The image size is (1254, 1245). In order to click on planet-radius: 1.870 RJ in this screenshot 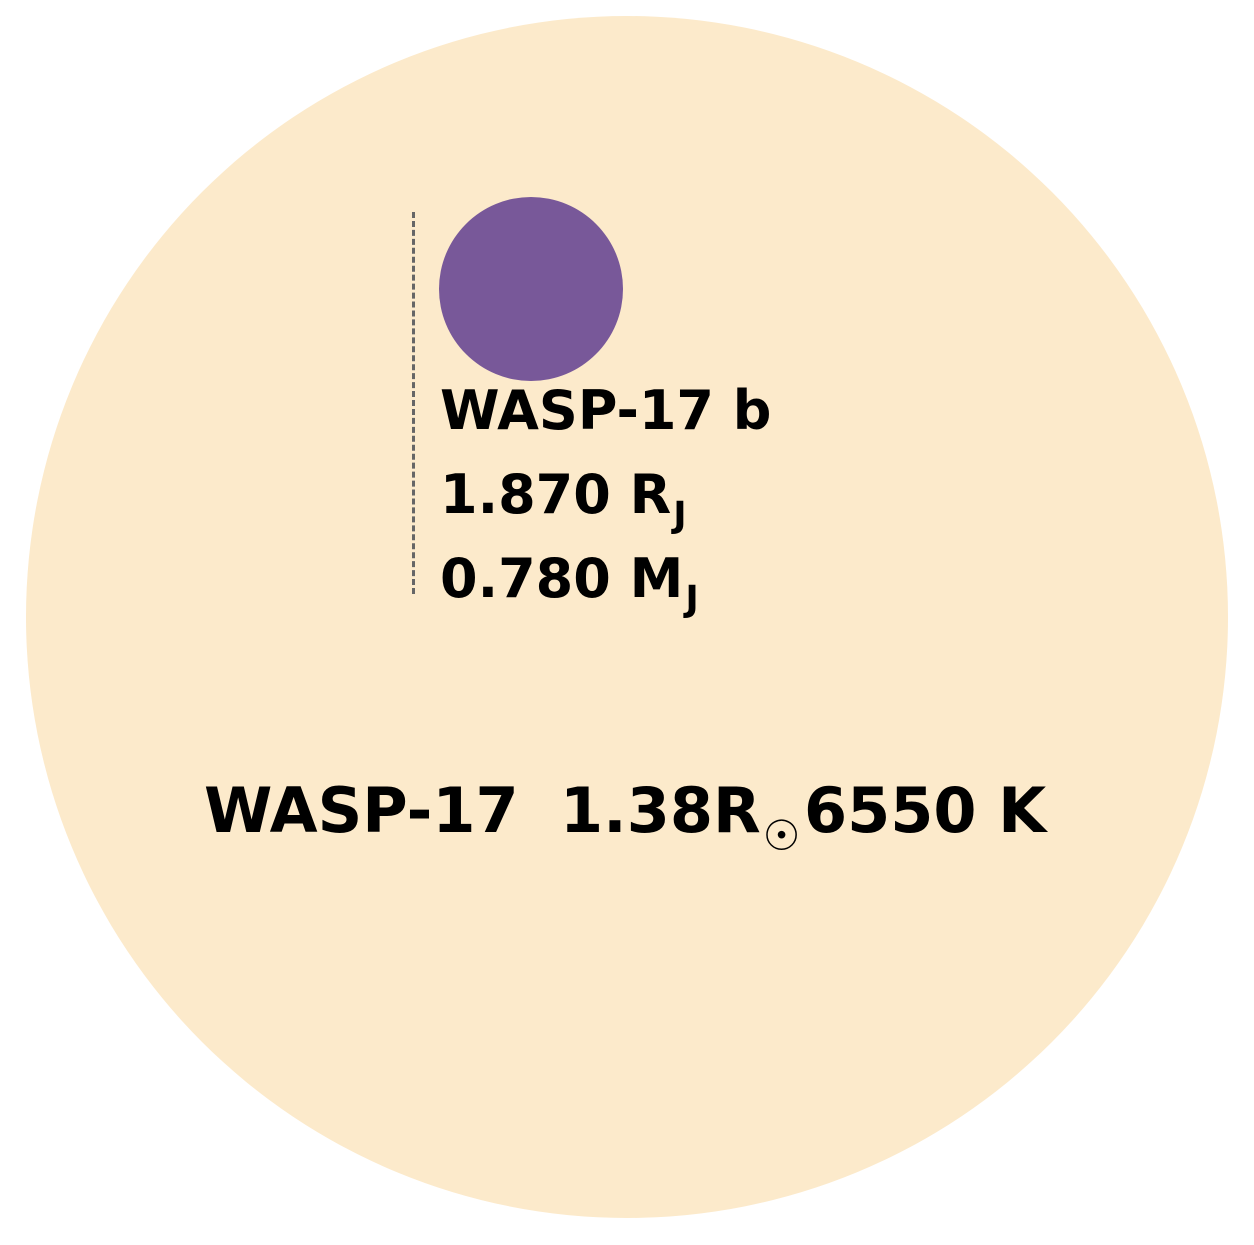, I will do `click(563, 501)`.